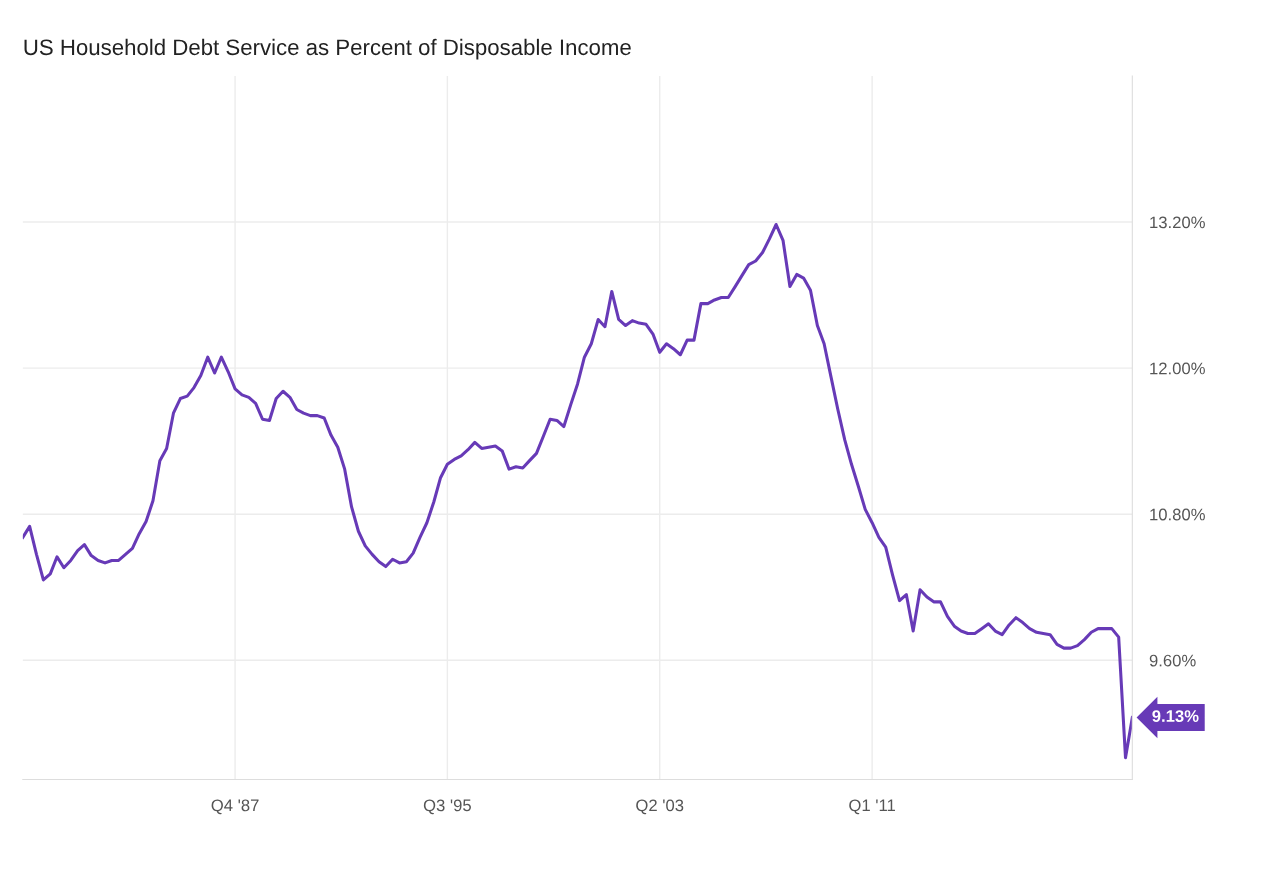 Image resolution: width=1268 pixels, height=894 pixels. Describe the element at coordinates (872, 807) in the screenshot. I see `x-tick-label: Q1 '11` at that location.